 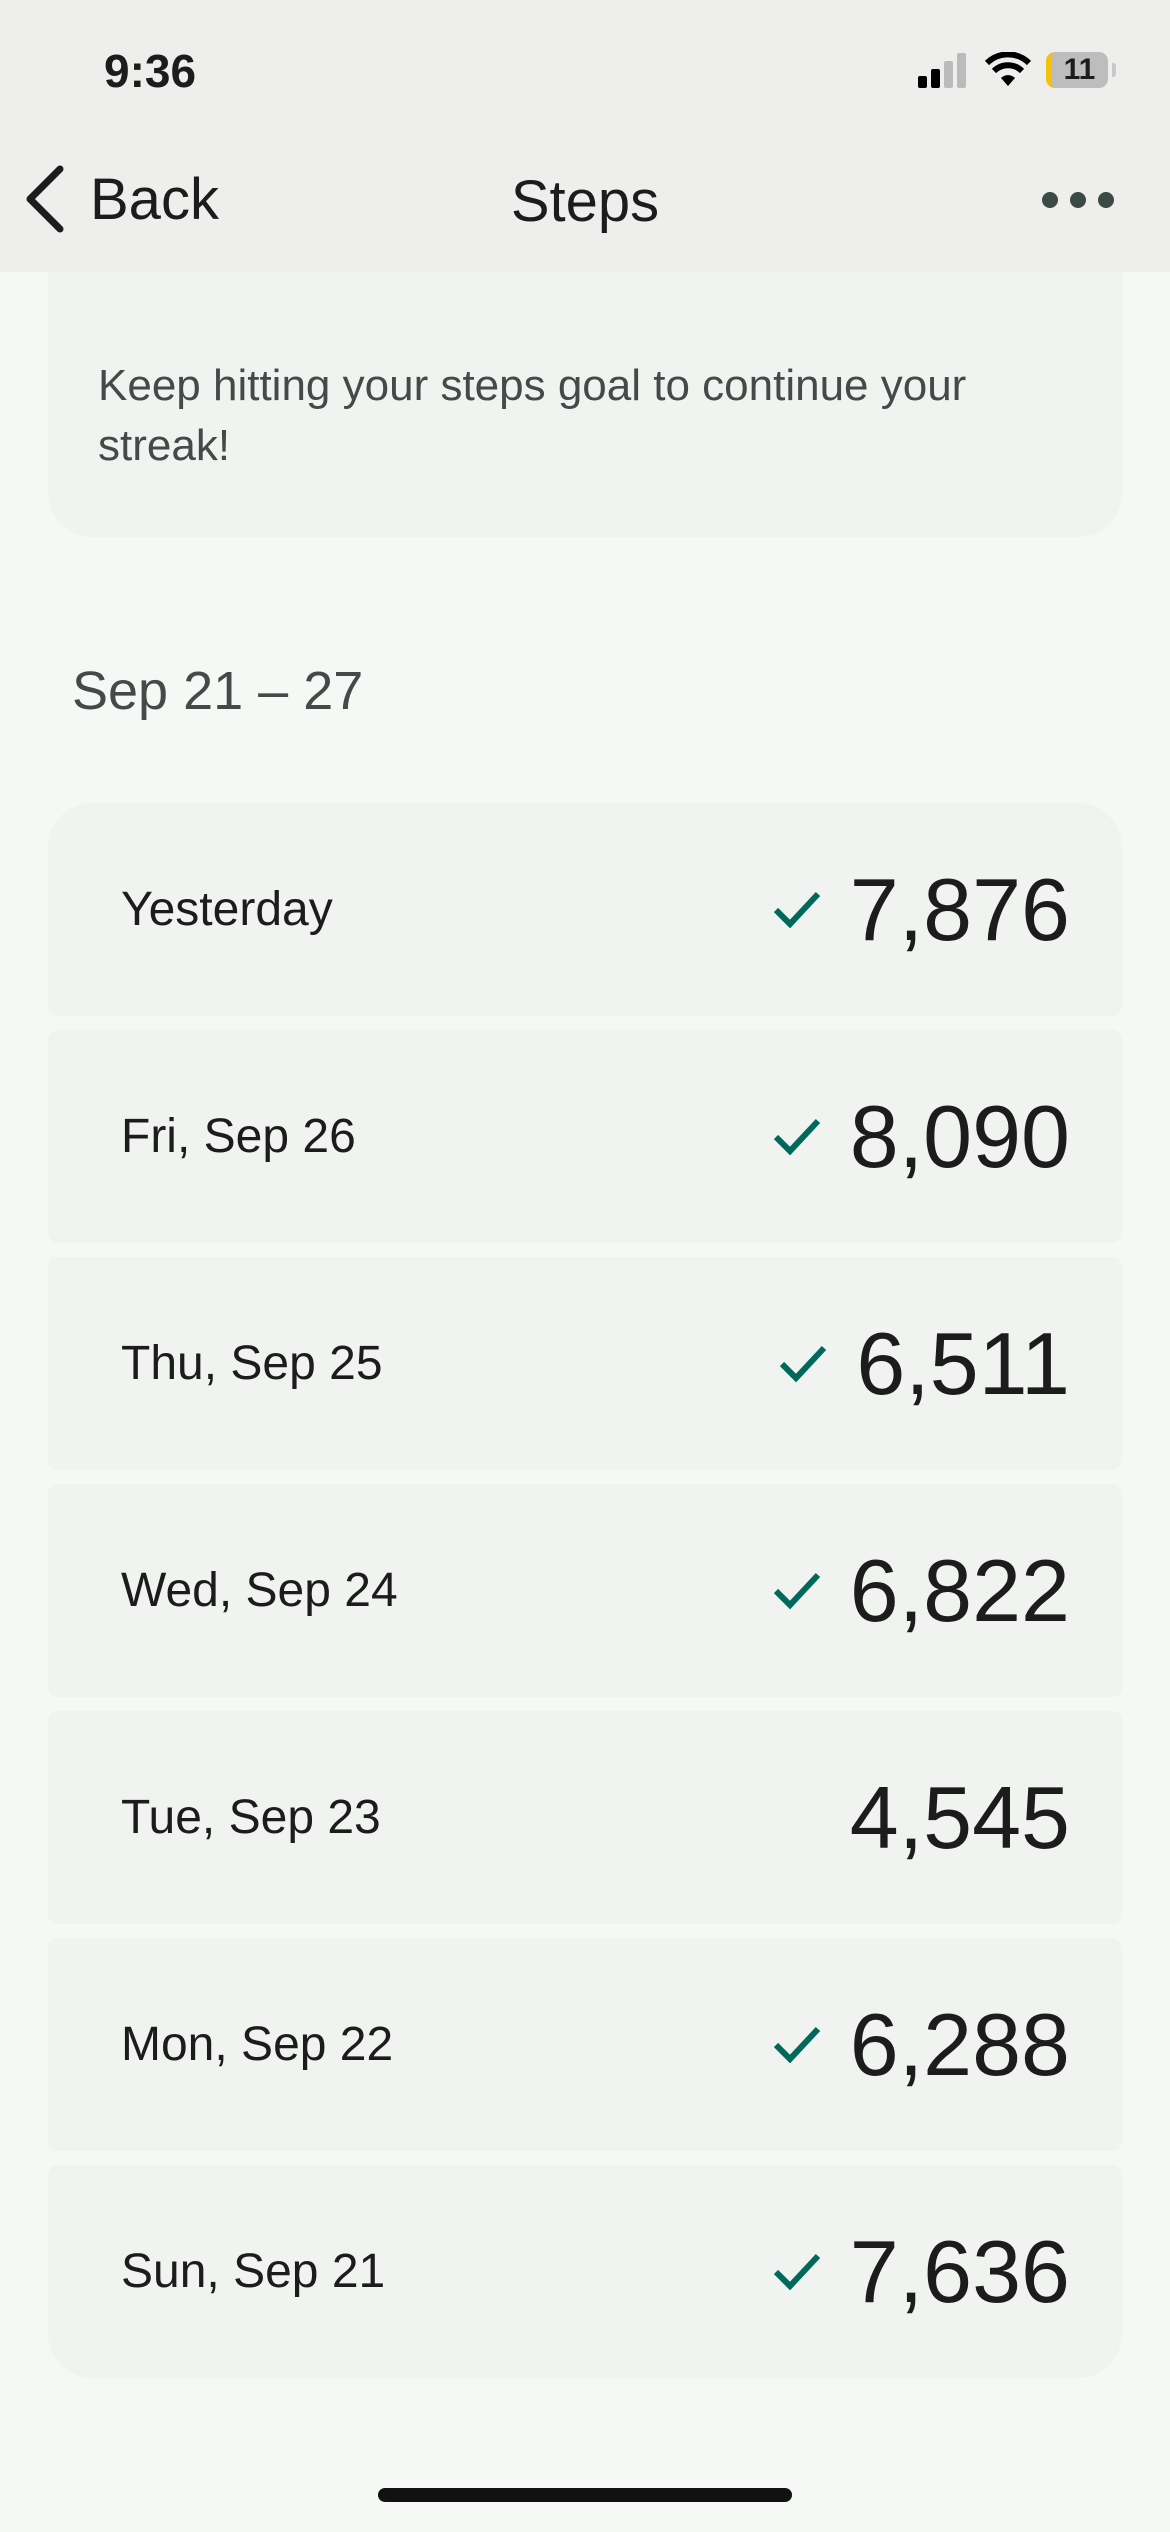 What do you see at coordinates (218, 691) in the screenshot?
I see `week-range-heading: Sep 21 – 27` at bounding box center [218, 691].